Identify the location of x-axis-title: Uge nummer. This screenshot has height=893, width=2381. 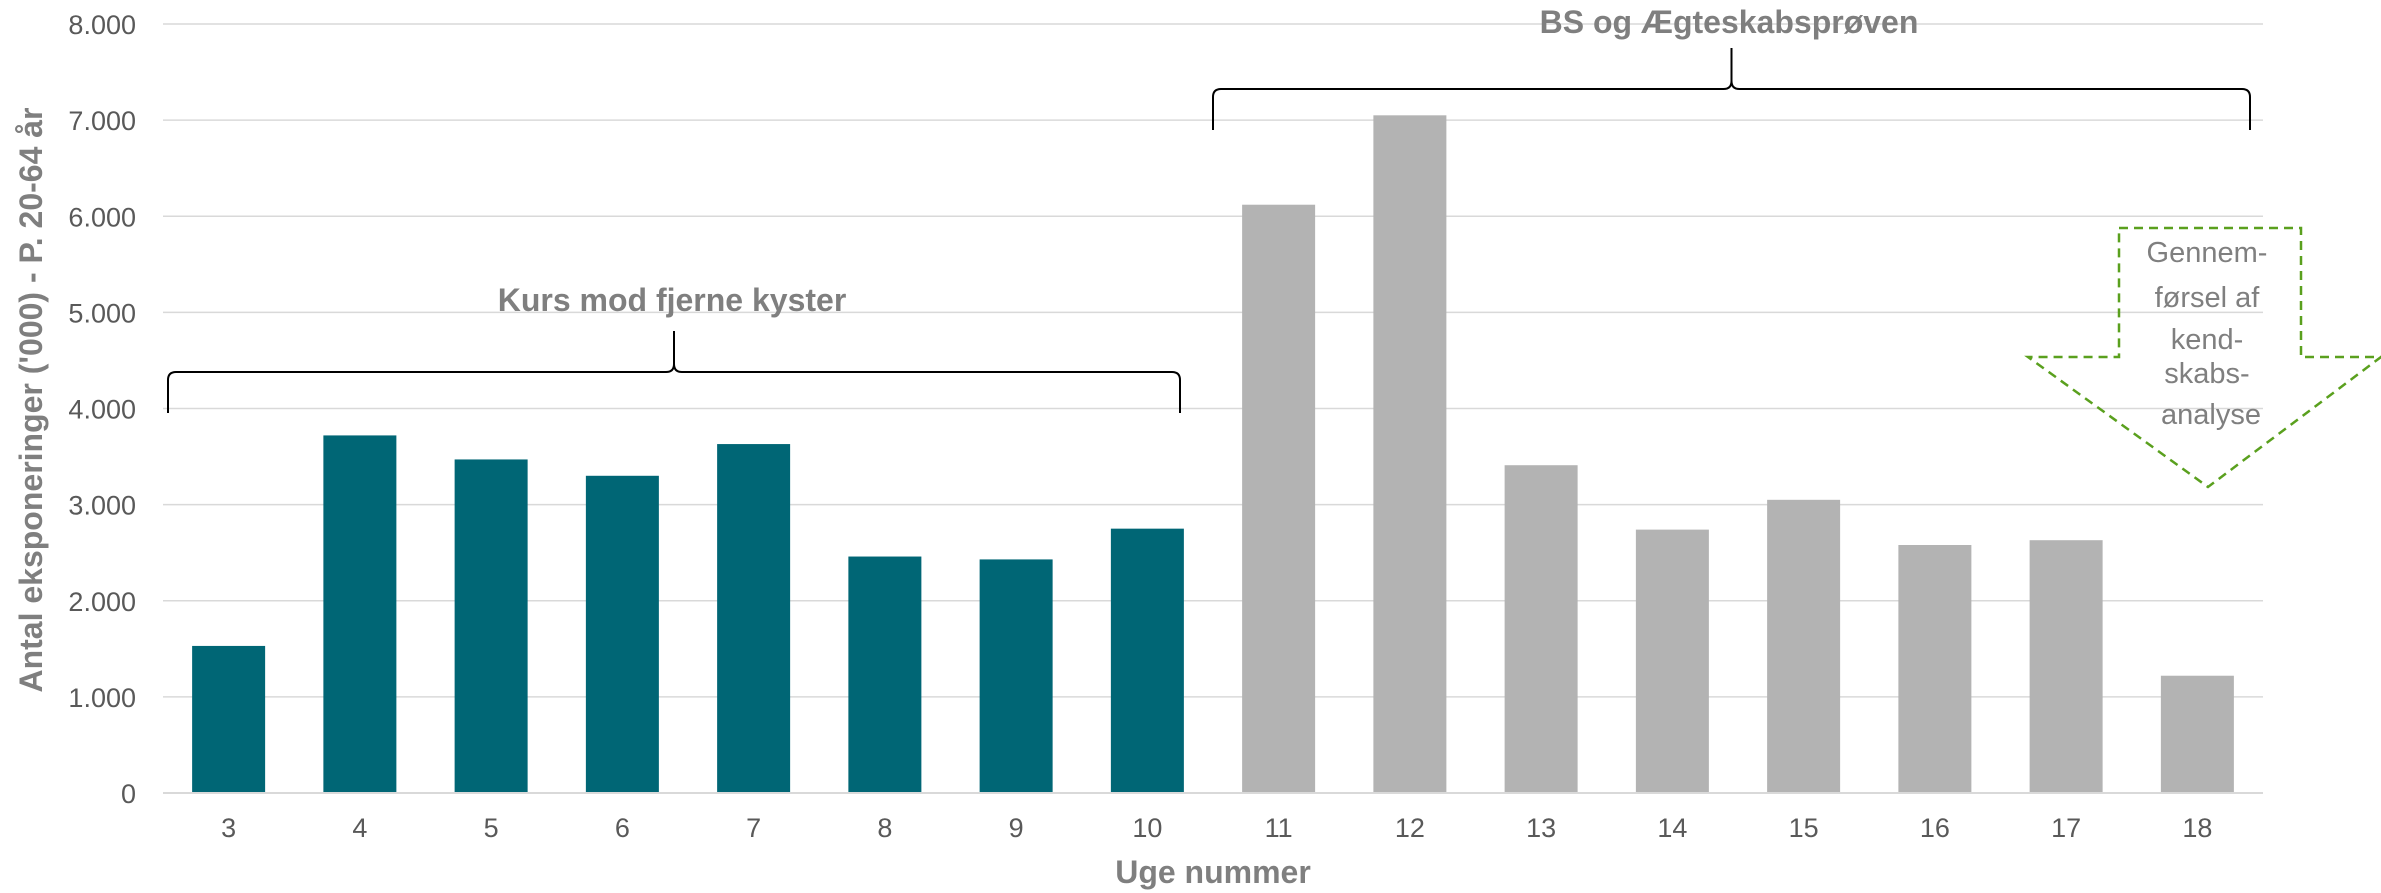
(1213, 872).